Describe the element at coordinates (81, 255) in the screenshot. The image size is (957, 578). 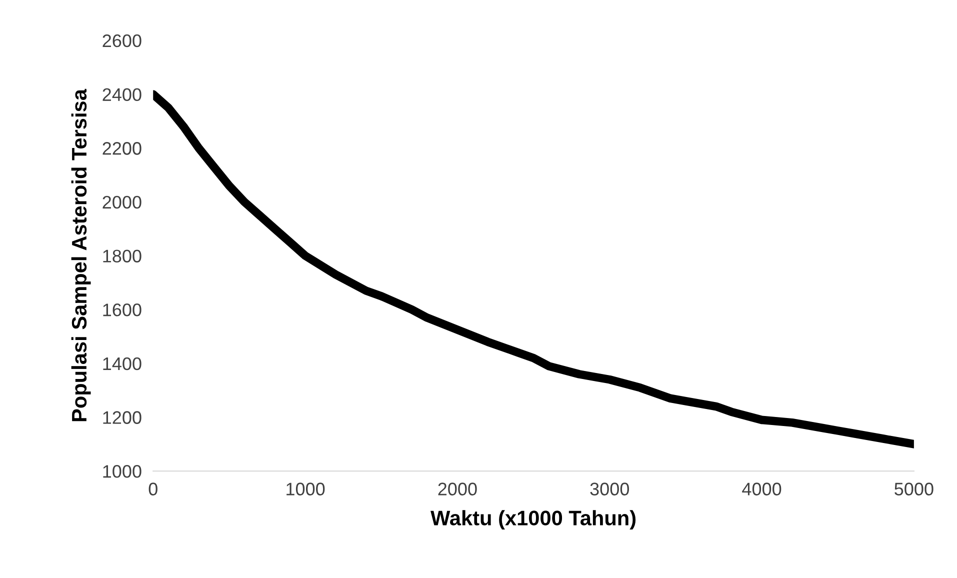
I see `y-axis-title: Populasi Sampel Asteroid Tersisa` at that location.